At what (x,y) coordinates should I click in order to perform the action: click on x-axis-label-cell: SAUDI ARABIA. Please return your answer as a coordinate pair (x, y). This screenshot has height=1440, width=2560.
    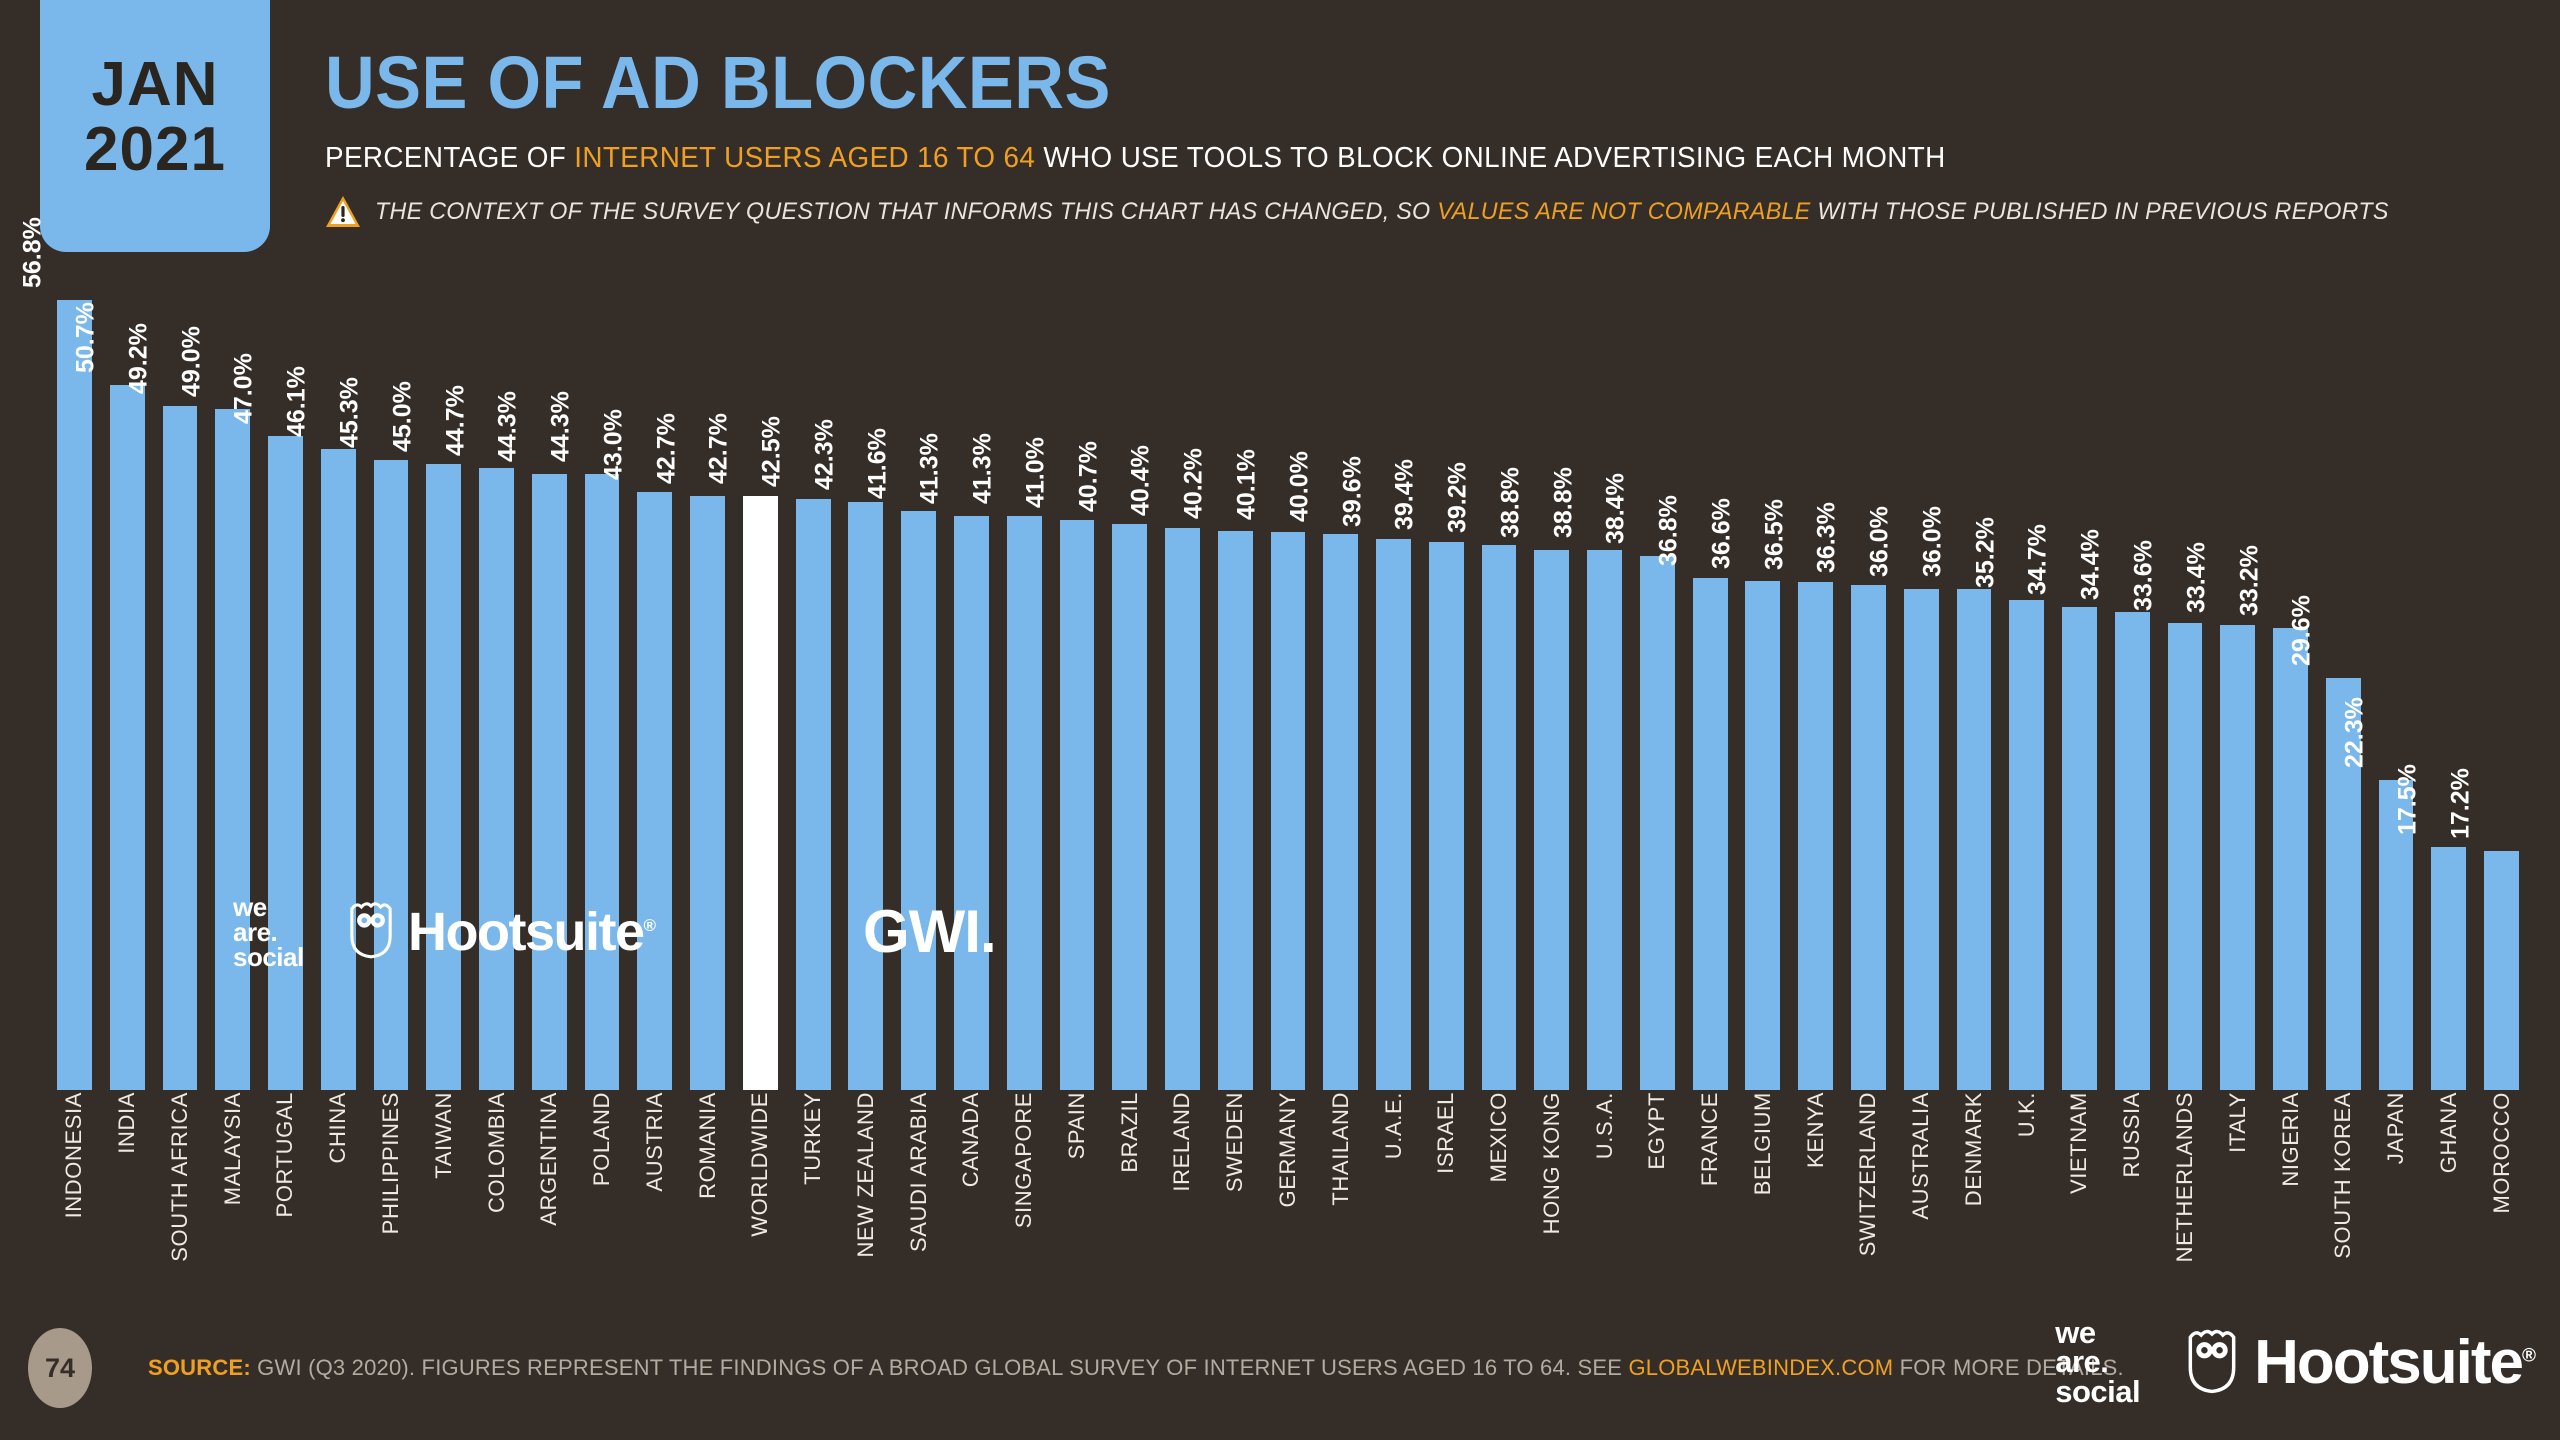
    Looking at the image, I should click on (918, 1182).